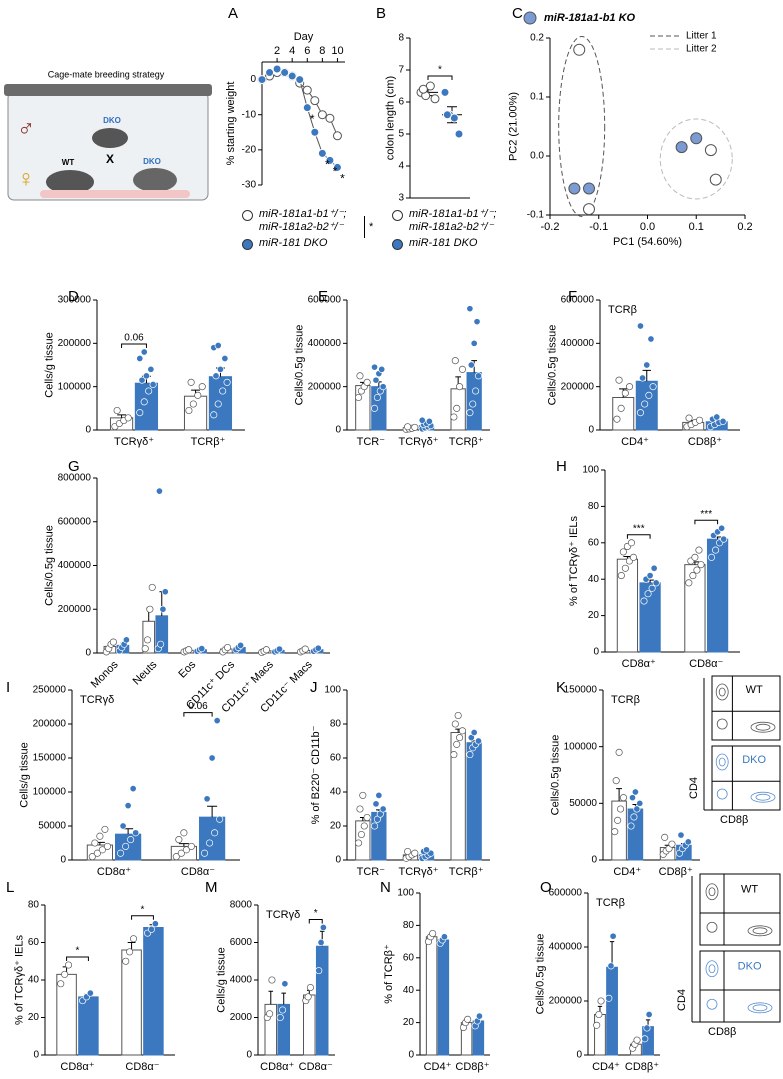  I want to click on panel-letter: E, so click(323, 296).